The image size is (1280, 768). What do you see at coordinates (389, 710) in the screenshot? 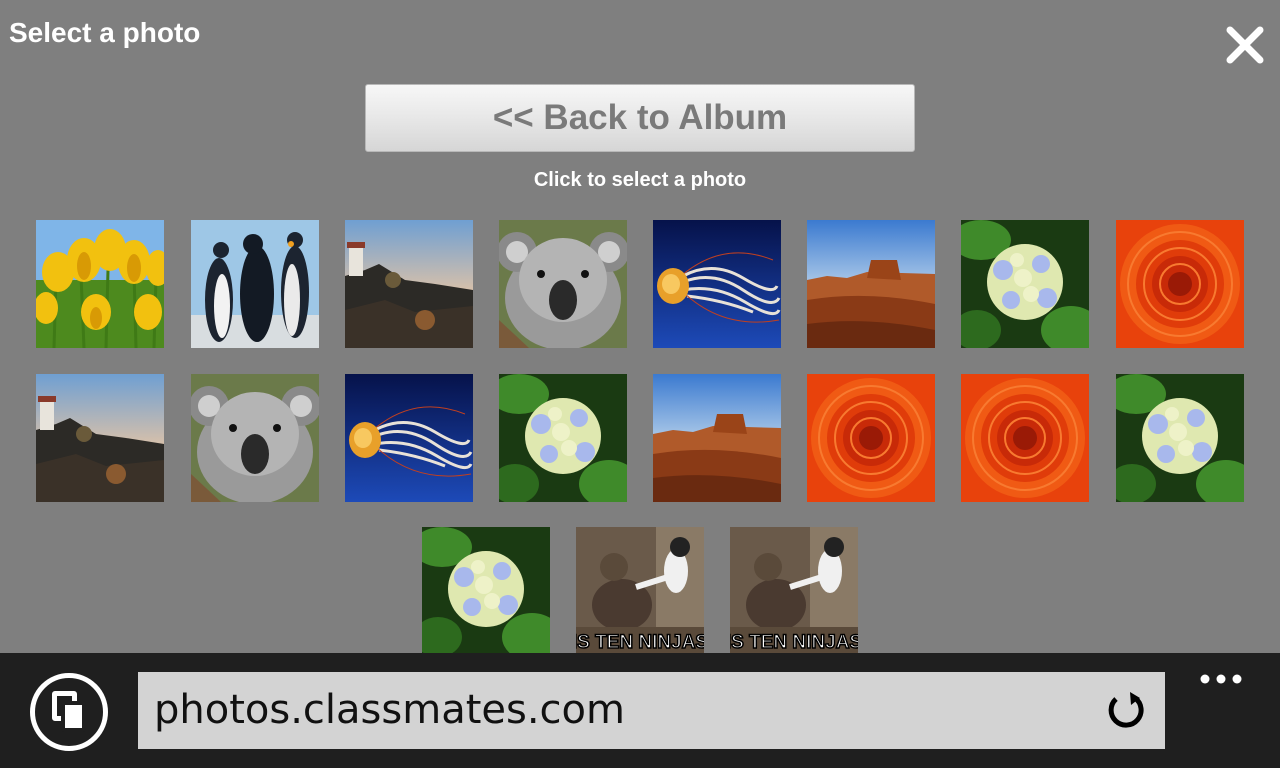
I see `url-text: photos.classmates.com` at bounding box center [389, 710].